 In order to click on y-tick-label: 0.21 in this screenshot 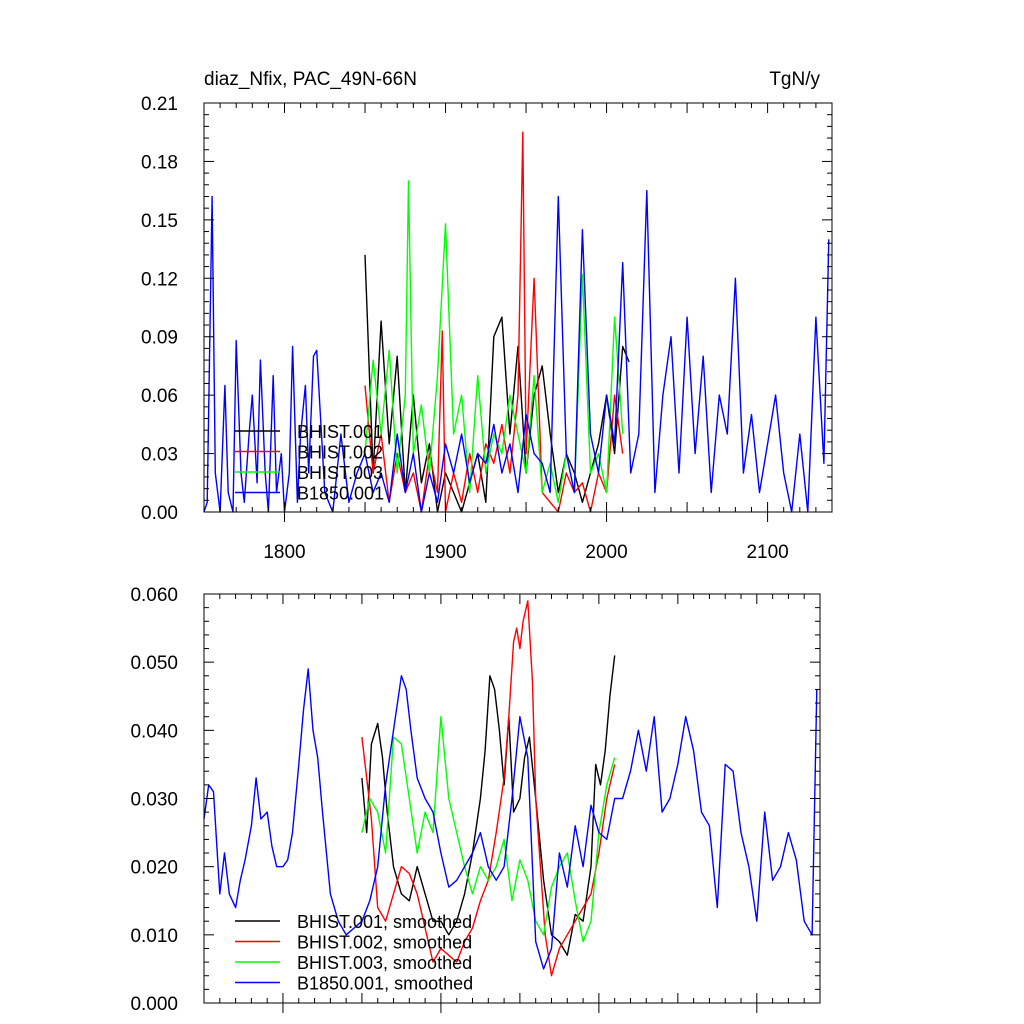, I will do `click(159, 104)`.